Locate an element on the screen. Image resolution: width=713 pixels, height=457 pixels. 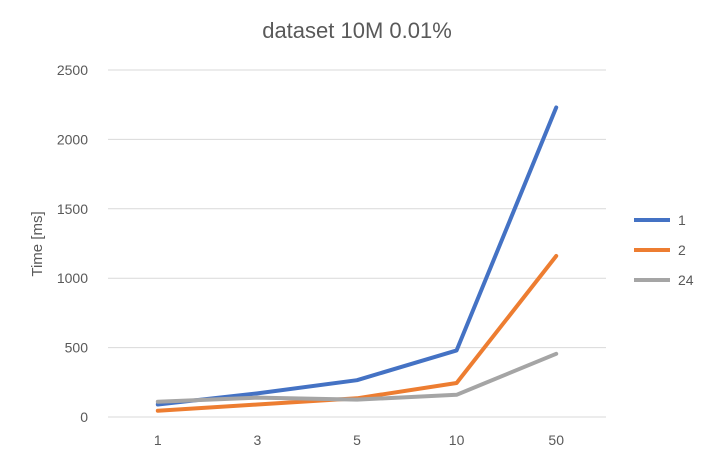
x-tick-label: 1 is located at coordinates (158, 440).